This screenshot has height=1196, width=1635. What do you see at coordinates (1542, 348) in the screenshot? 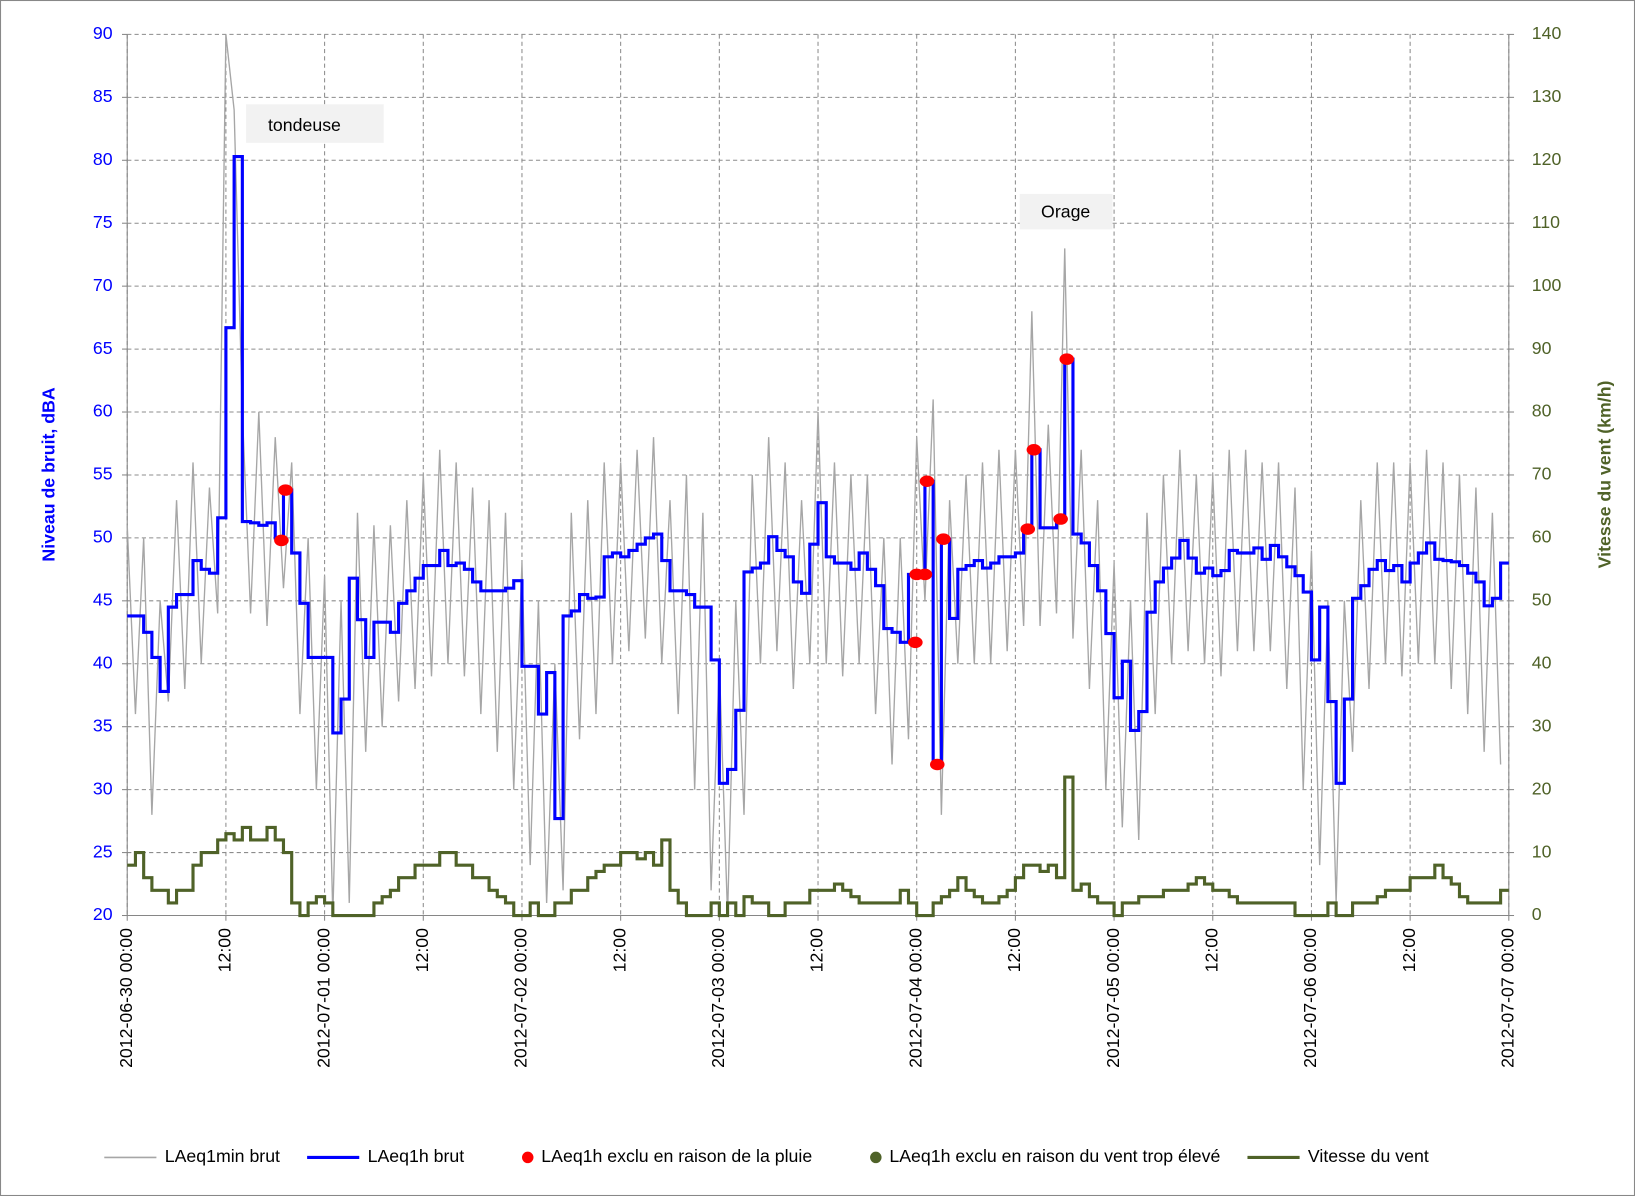
I see `y2-tick-label: 90` at bounding box center [1542, 348].